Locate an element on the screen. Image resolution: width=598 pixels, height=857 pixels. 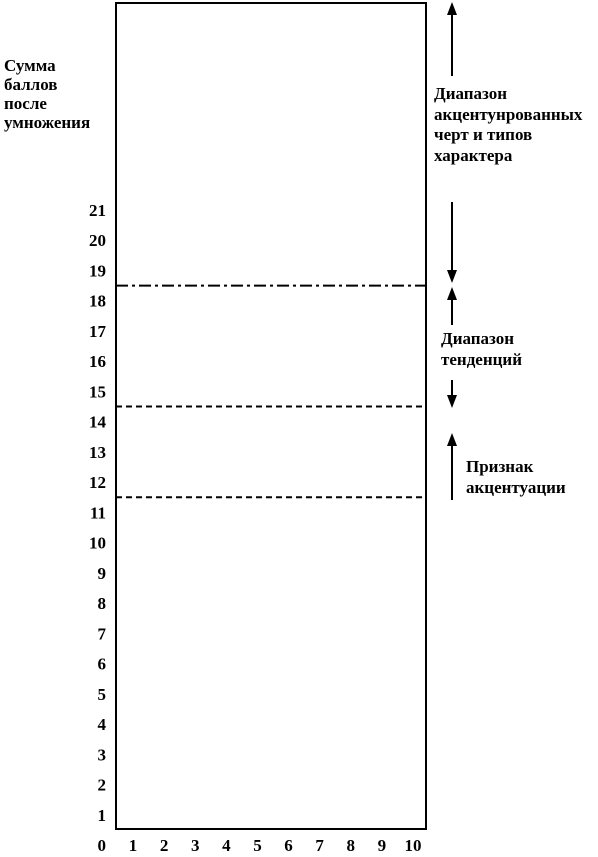
y-tick-label: 12 is located at coordinates (97, 482).